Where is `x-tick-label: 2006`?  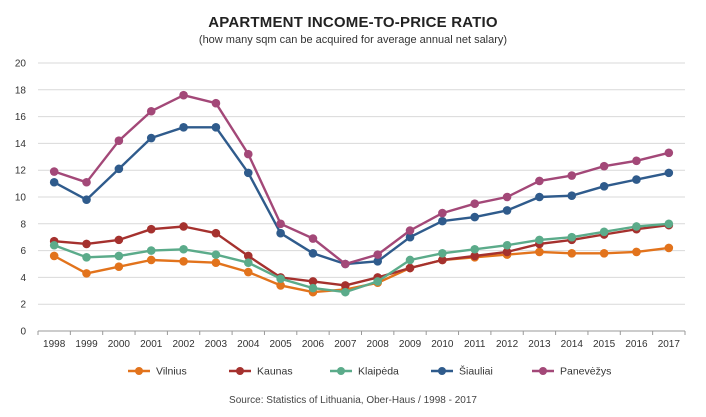 x-tick-label: 2006 is located at coordinates (313, 344).